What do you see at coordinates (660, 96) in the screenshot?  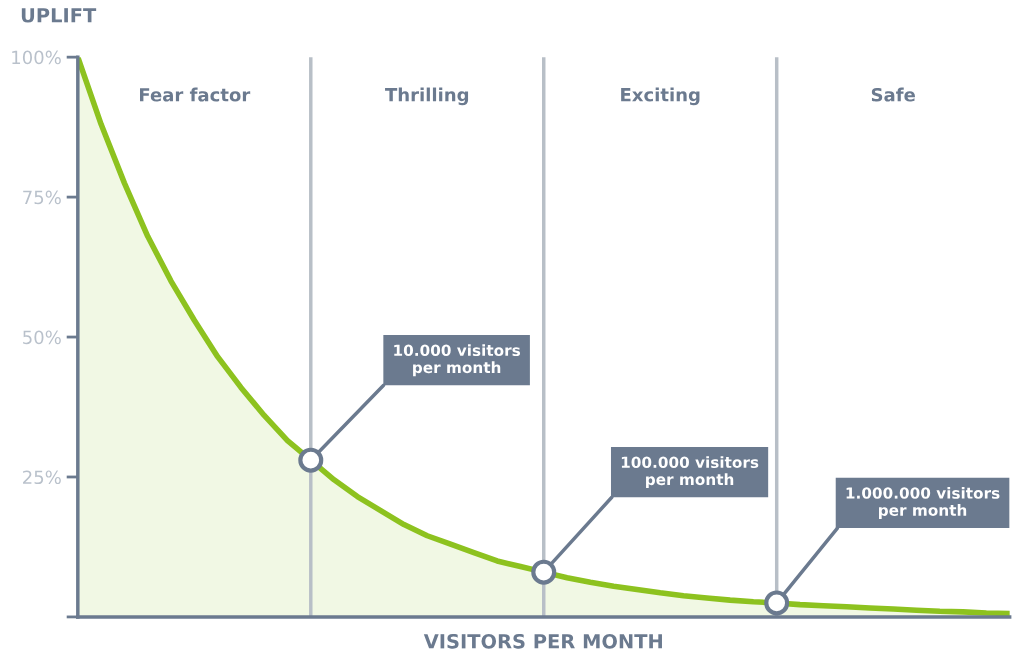 I see `annotation: Exciting` at bounding box center [660, 96].